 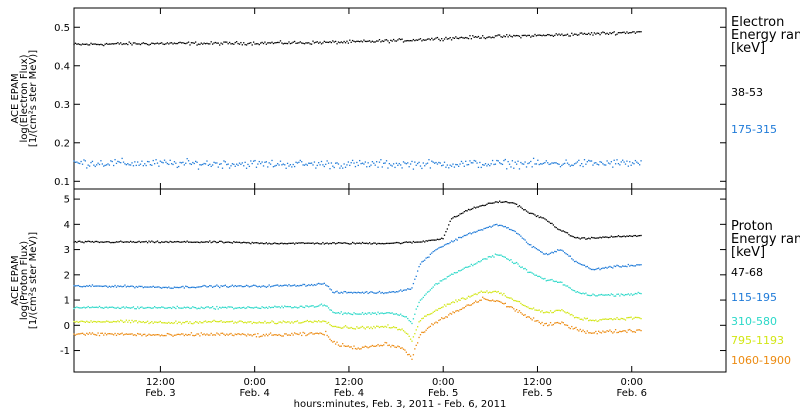 I want to click on x-tick-label: Feb. 4, so click(x=254, y=393).